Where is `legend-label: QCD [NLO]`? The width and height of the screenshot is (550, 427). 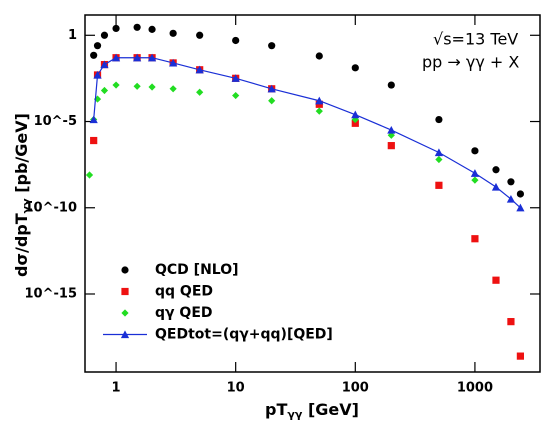
legend-label: QCD [NLO] is located at coordinates (197, 270).